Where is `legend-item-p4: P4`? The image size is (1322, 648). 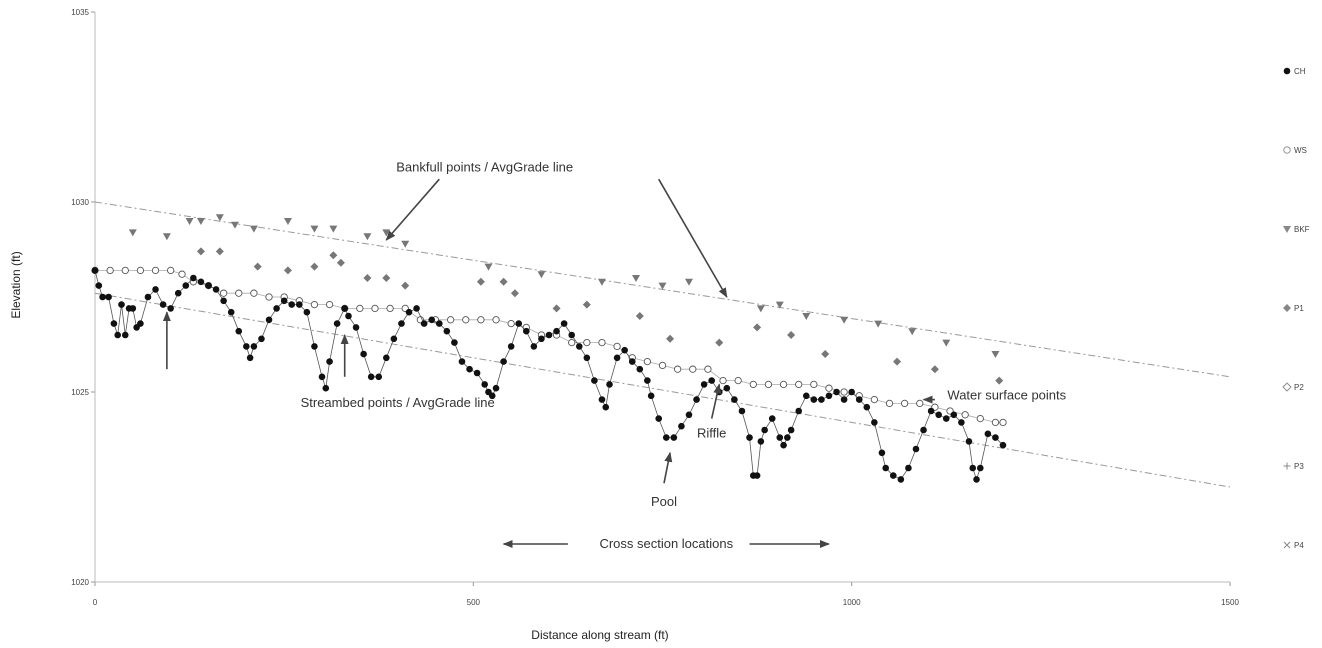 legend-item-p4: P4 is located at coordinates (1293, 545).